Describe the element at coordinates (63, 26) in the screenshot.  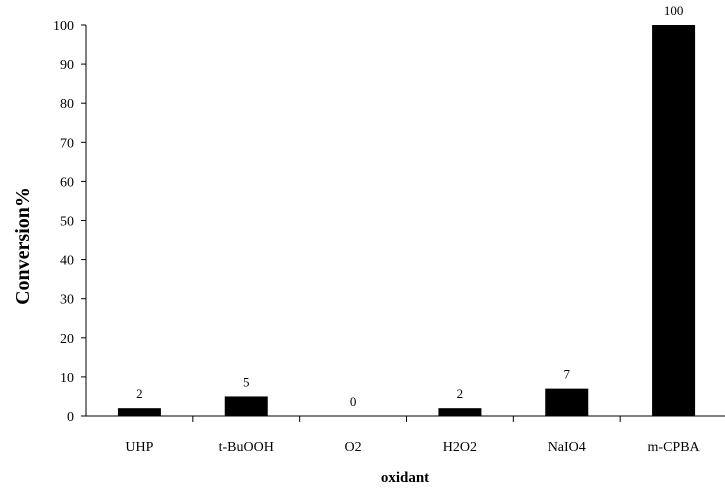
I see `y-tick-label: 100` at that location.